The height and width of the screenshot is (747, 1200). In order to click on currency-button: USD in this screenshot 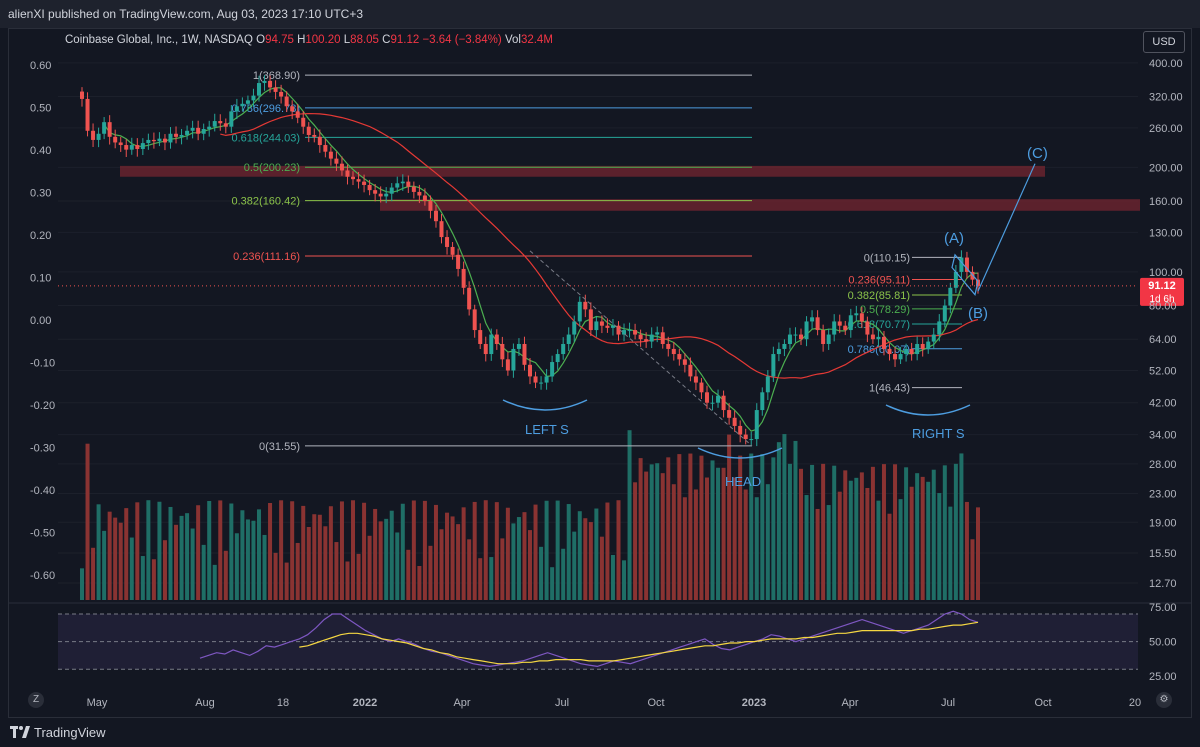, I will do `click(1164, 42)`.